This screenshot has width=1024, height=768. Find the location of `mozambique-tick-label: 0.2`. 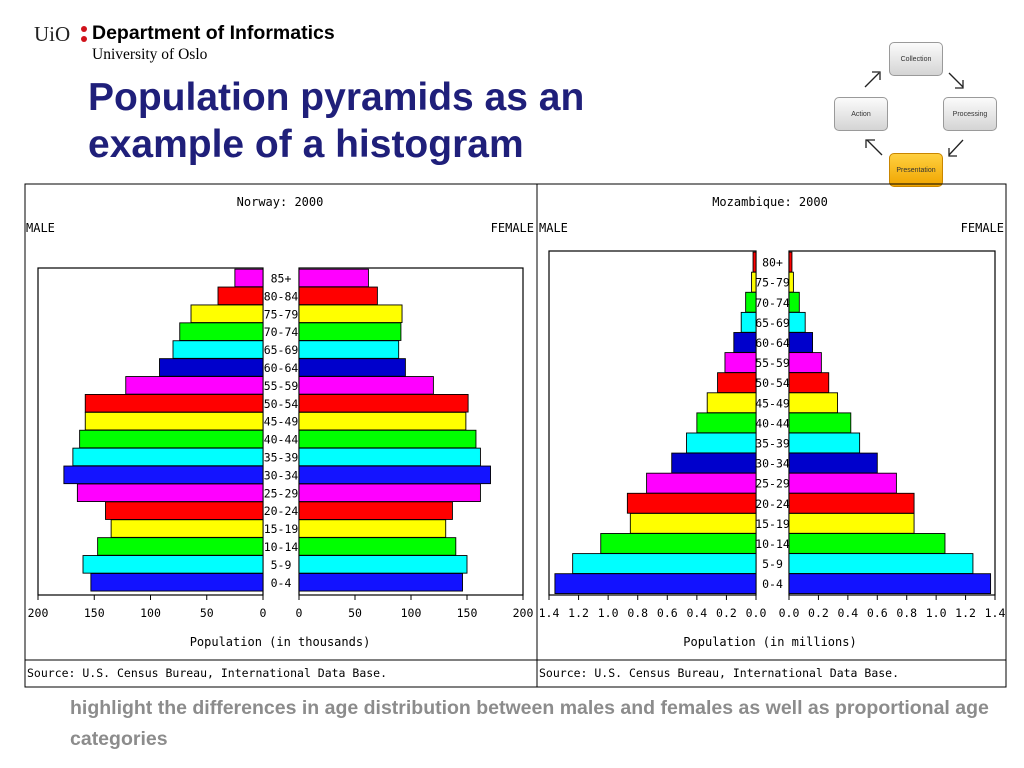

mozambique-tick-label: 0.2 is located at coordinates (726, 613).